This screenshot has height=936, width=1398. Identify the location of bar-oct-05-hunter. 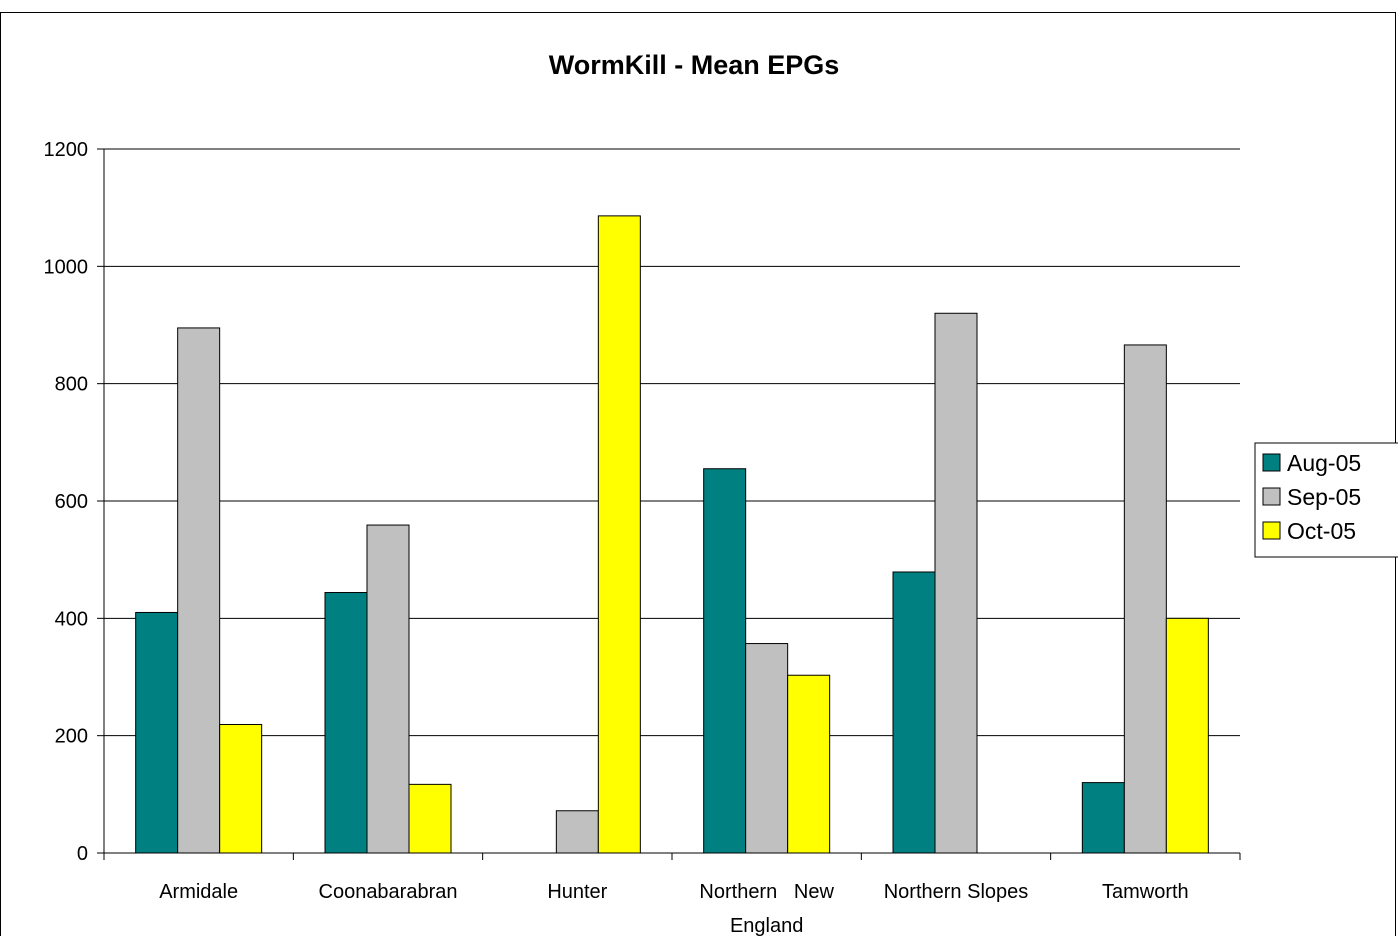
(619, 534).